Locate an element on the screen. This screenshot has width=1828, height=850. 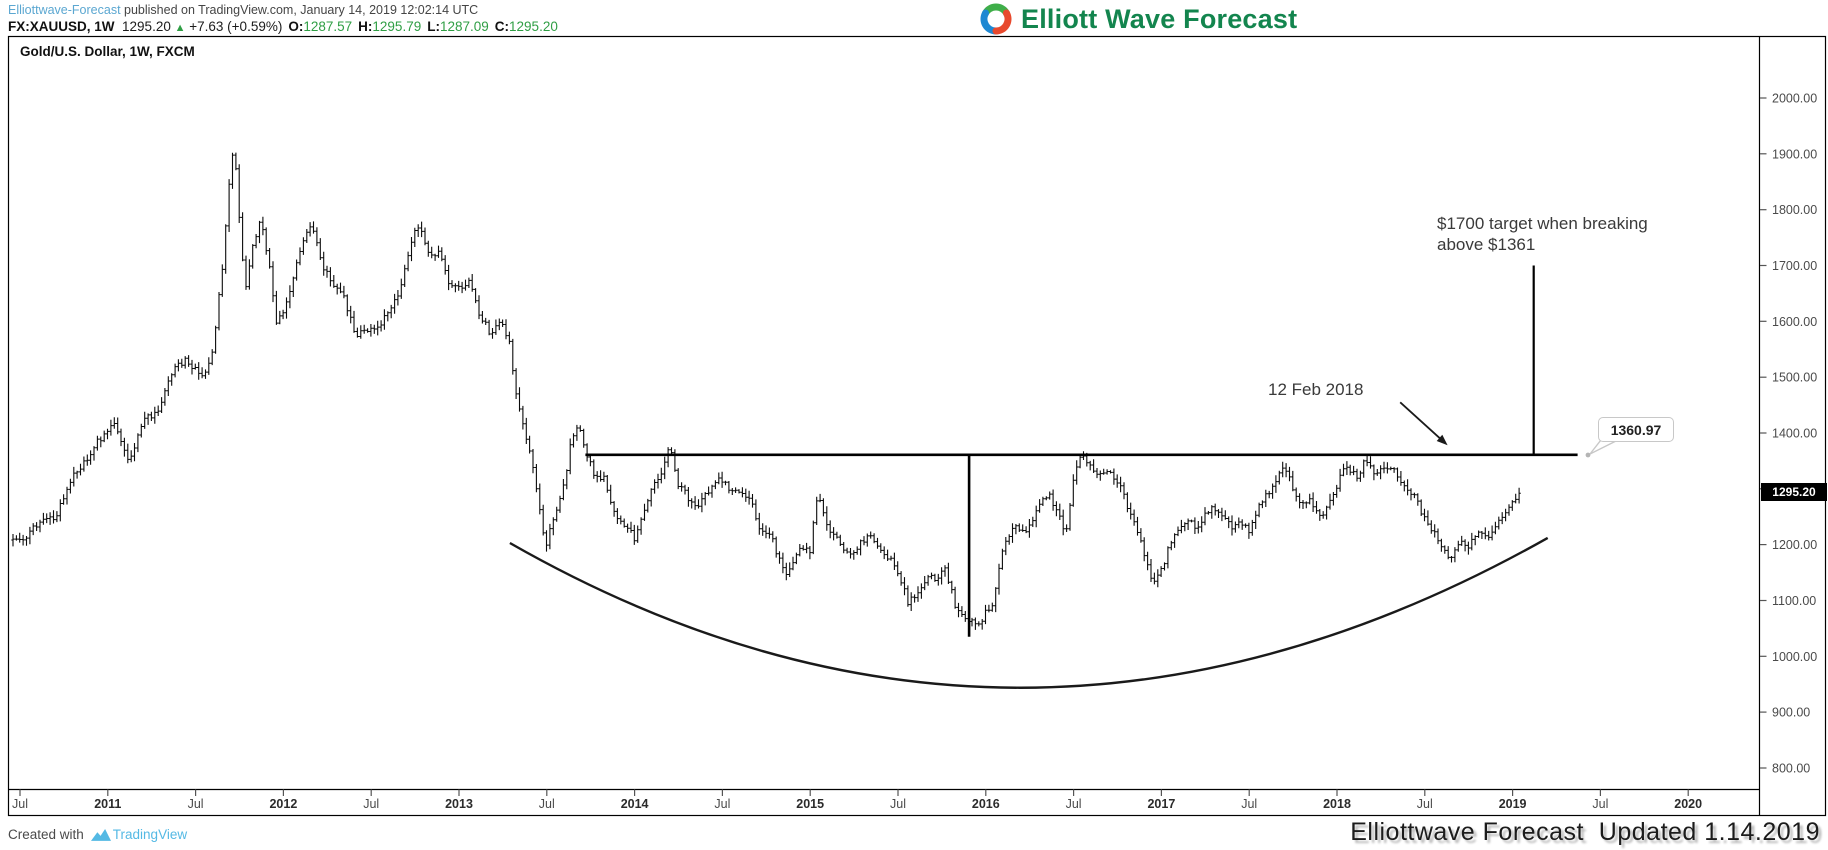
time-axis-label: 2020 is located at coordinates (1688, 804).